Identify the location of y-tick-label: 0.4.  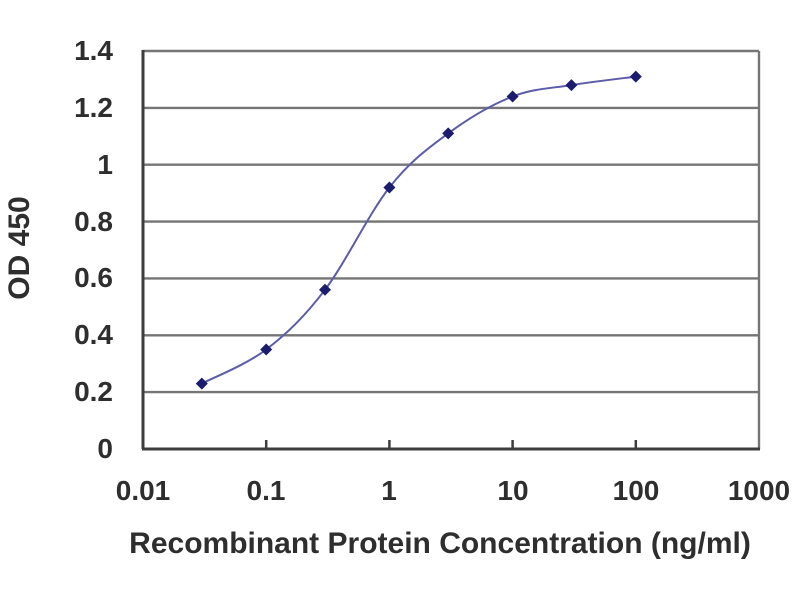
(93, 334).